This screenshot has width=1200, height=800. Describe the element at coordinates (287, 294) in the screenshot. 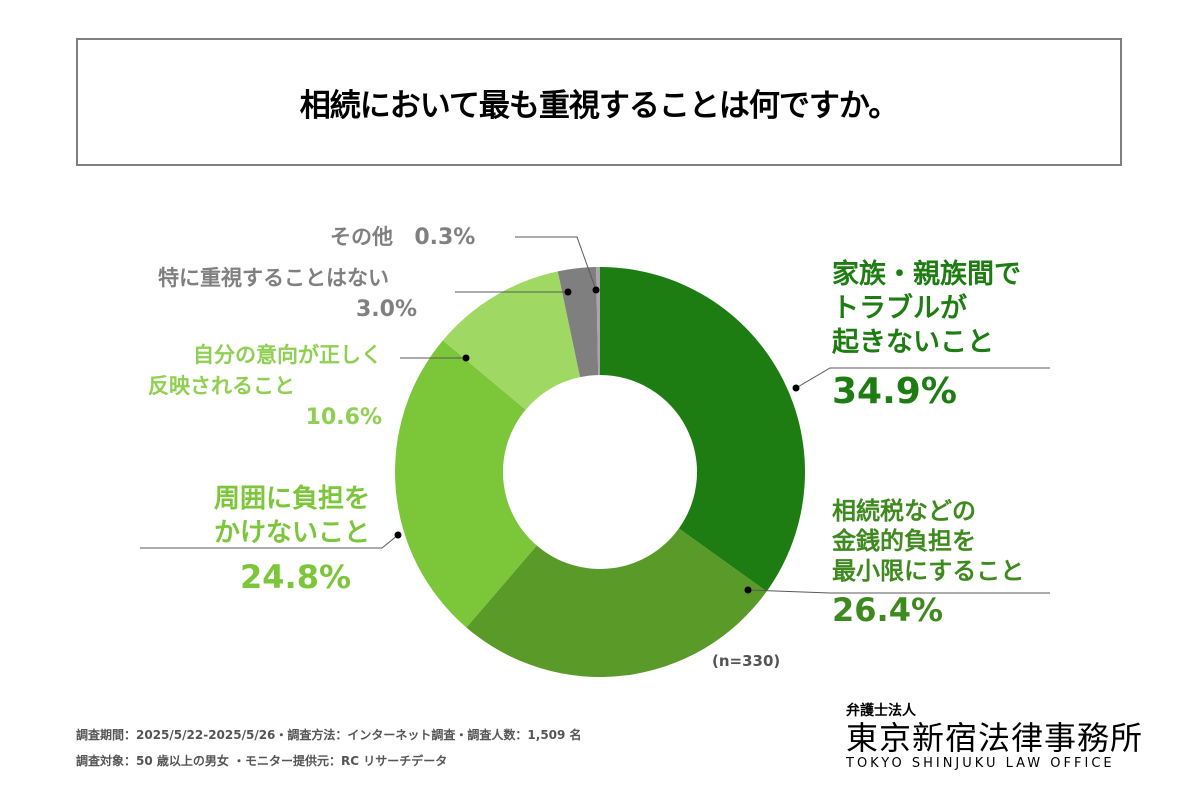

I see `label-slice-4: 特に重視することはない 3.0%` at that location.